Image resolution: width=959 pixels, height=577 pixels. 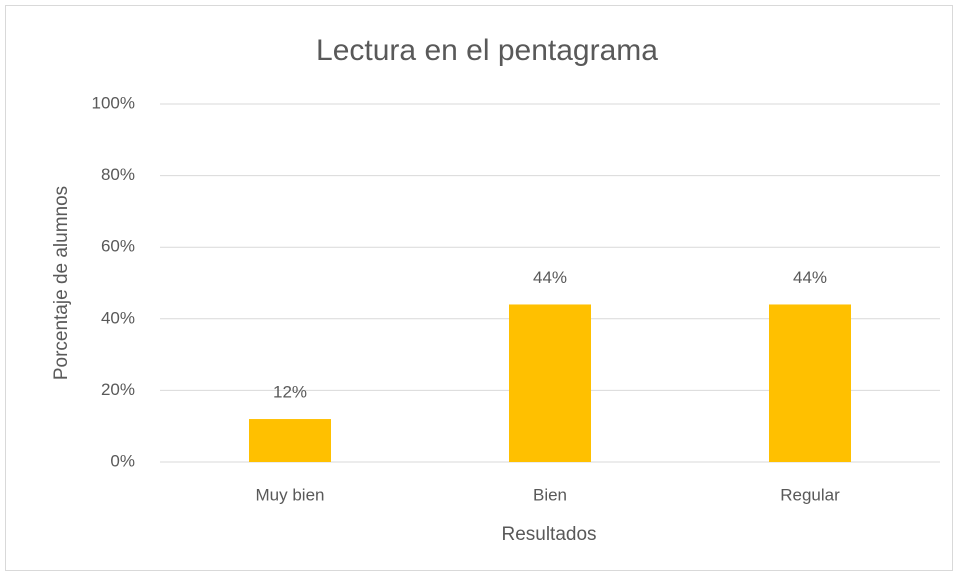 I want to click on x-tick-label: Muy bien, so click(x=290, y=494).